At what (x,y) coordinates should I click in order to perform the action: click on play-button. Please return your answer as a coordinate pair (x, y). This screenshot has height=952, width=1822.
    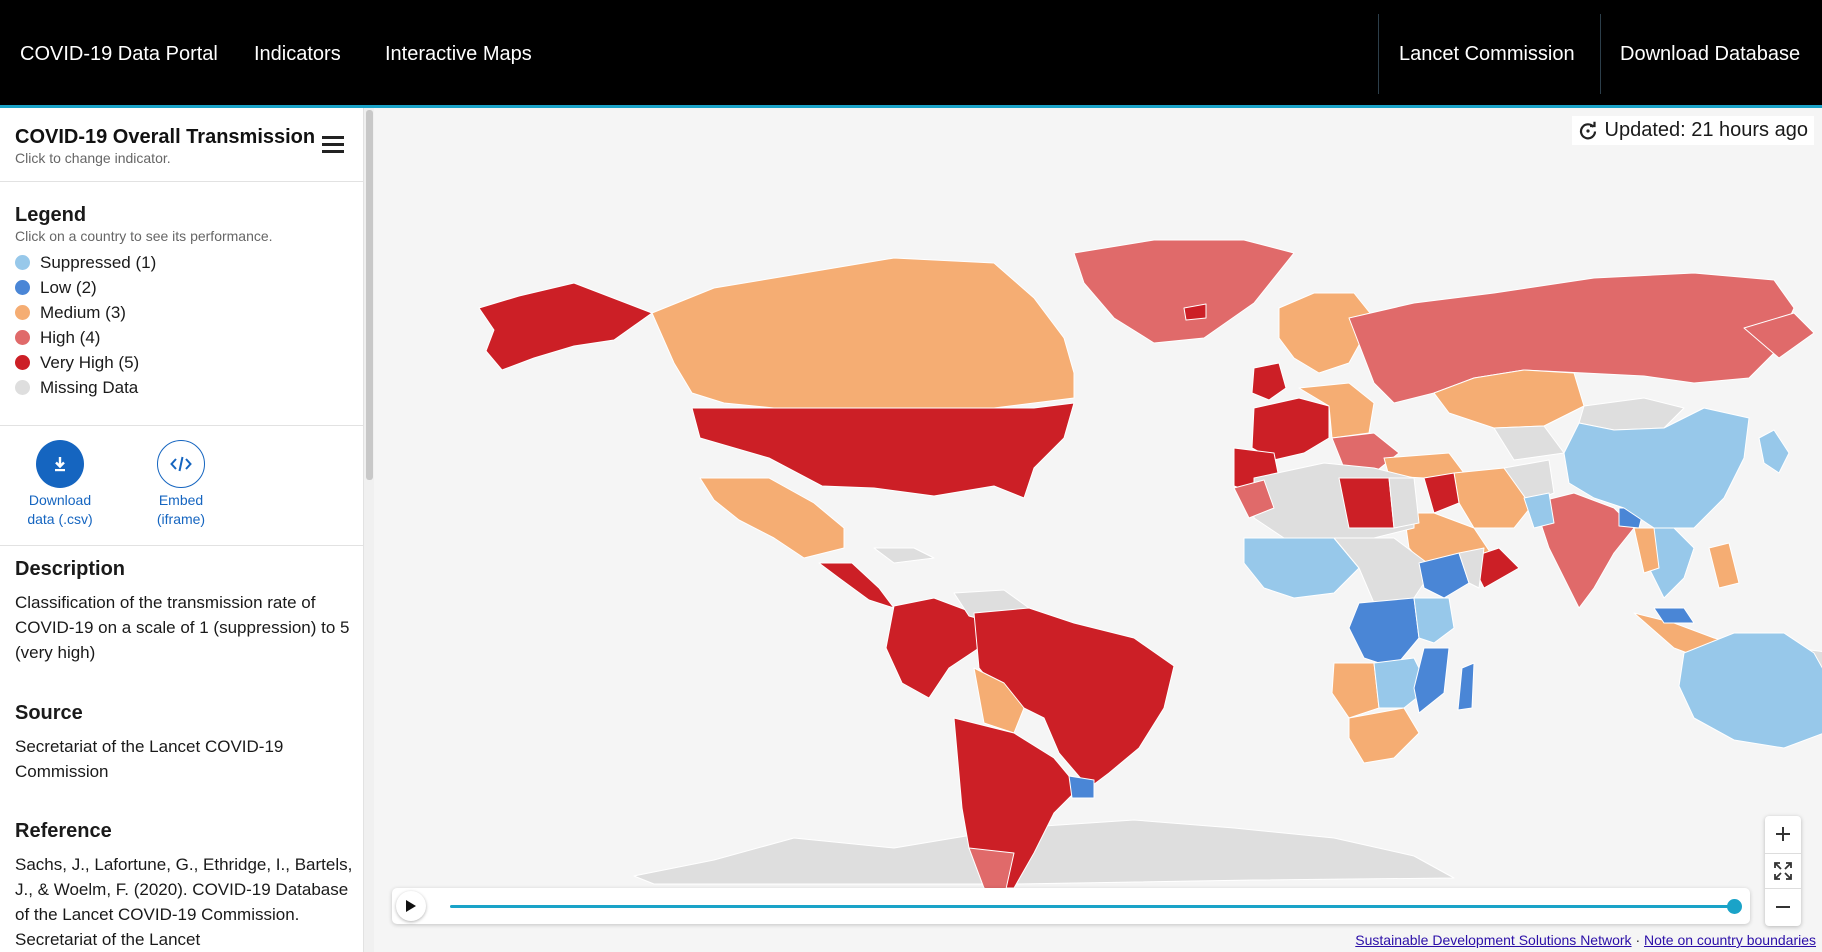
    Looking at the image, I should click on (411, 906).